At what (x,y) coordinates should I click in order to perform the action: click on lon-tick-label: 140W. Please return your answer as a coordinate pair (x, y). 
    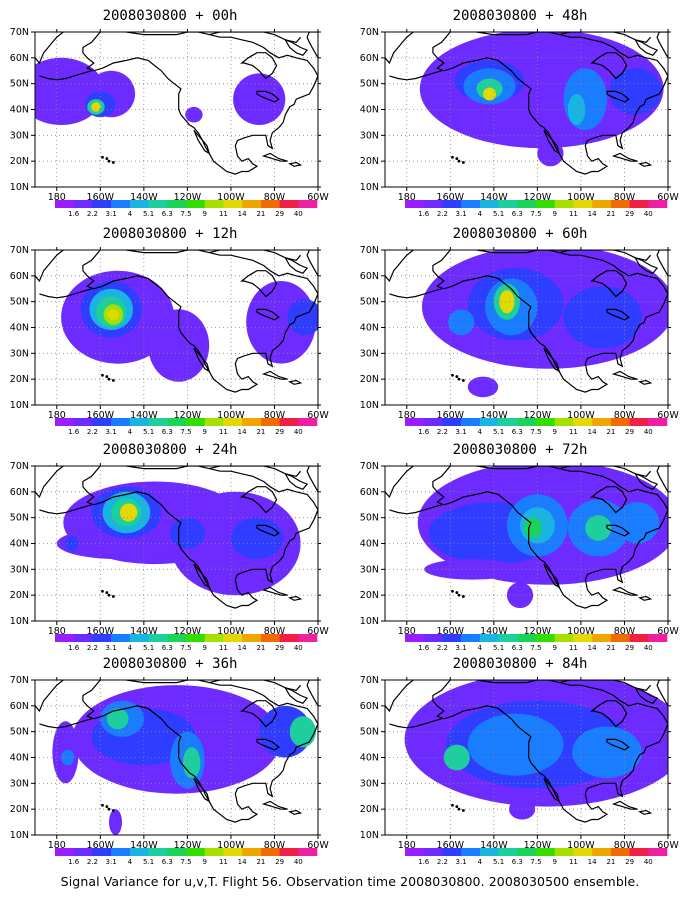
    Looking at the image, I should click on (144, 197).